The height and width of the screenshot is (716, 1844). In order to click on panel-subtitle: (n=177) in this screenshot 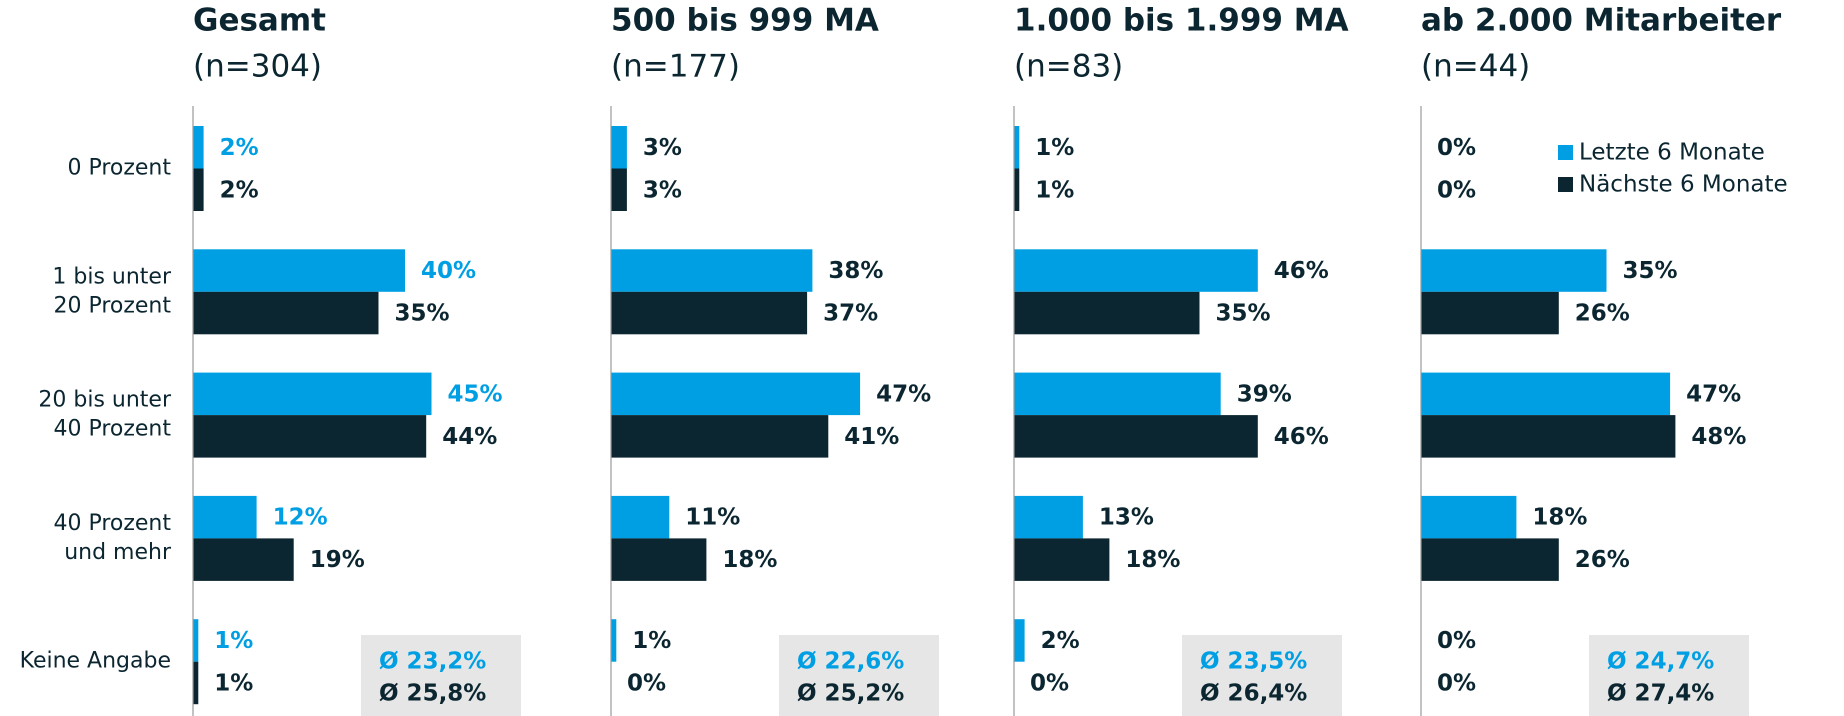, I will do `click(675, 67)`.